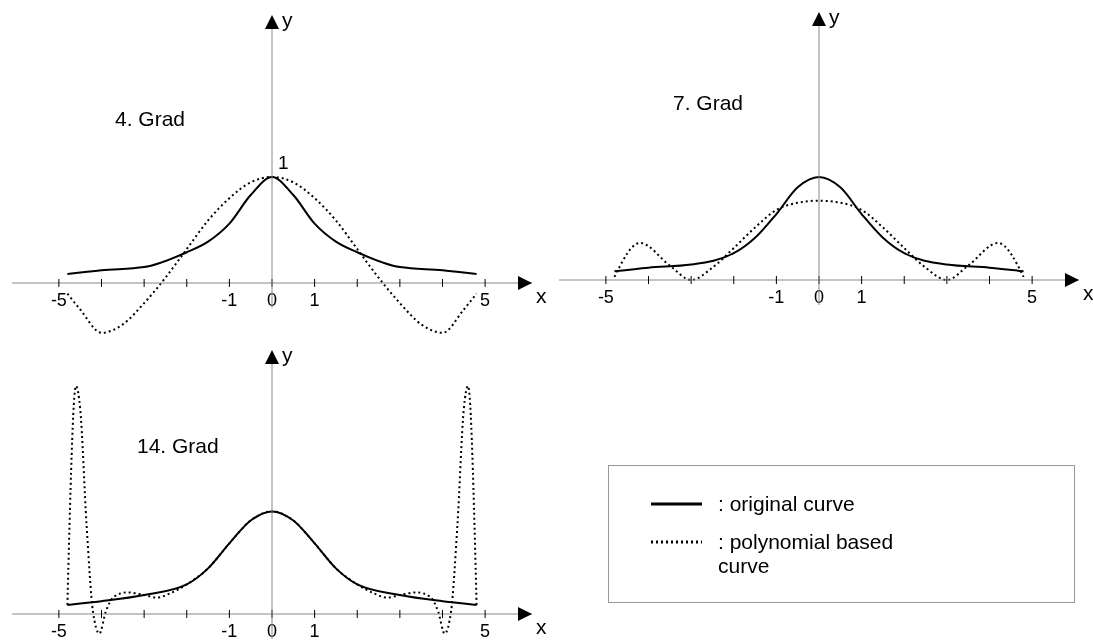 The height and width of the screenshot is (642, 1093). I want to click on chart-title: 7. Grad, so click(708, 102).